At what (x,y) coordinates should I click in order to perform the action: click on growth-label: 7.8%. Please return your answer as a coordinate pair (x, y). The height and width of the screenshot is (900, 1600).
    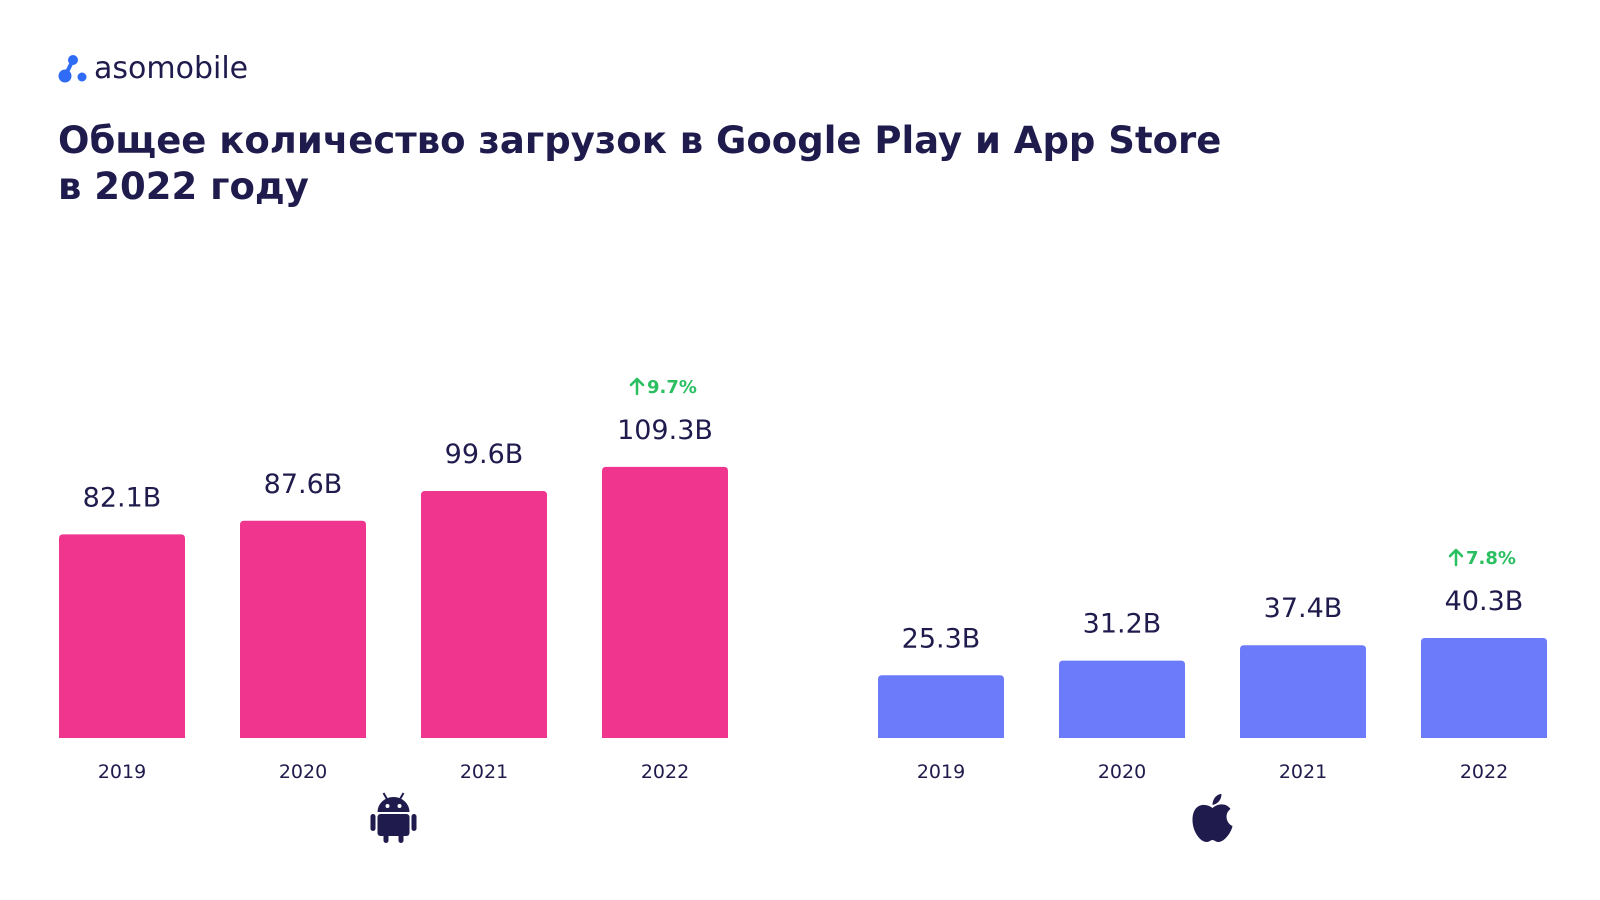
    Looking at the image, I should click on (1491, 558).